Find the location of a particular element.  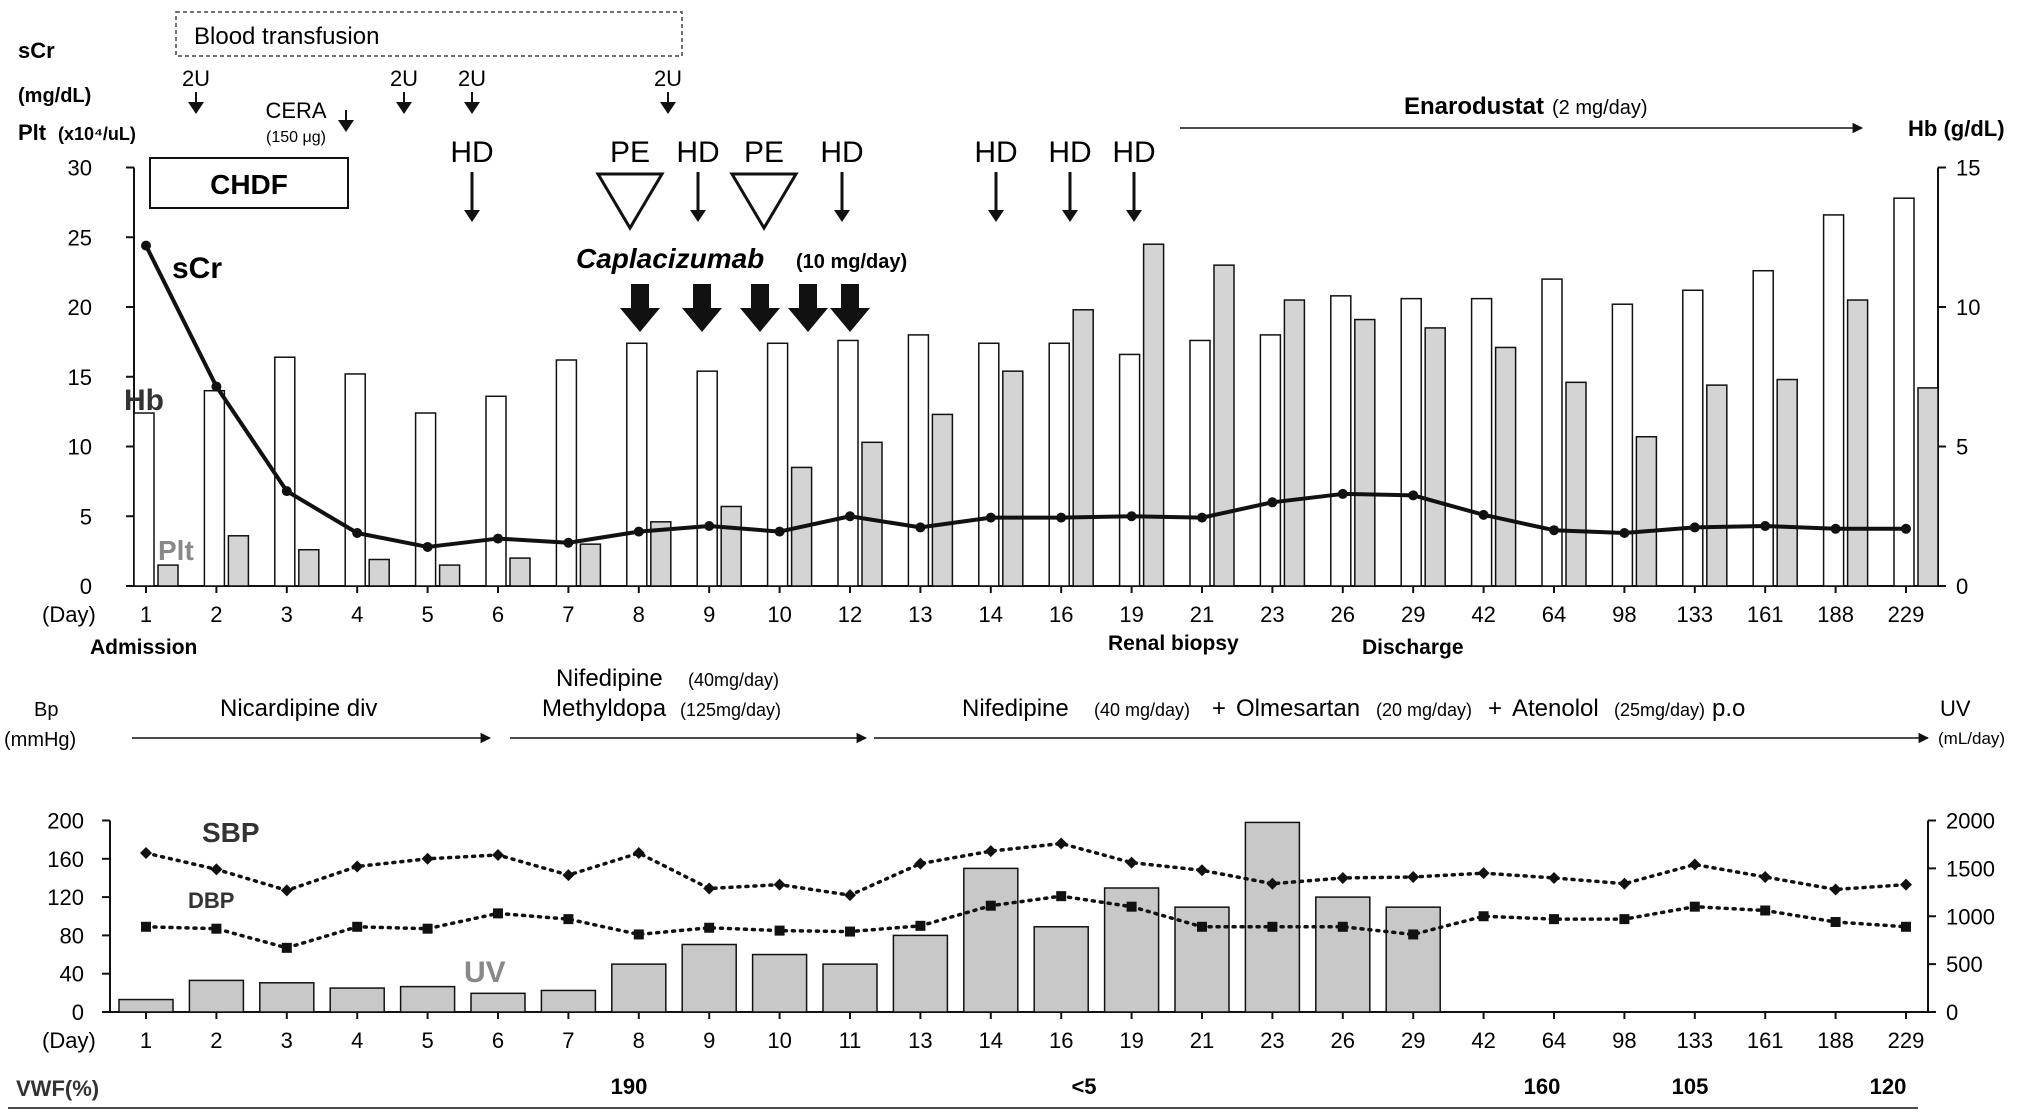

transfusion-2u-label: 2U is located at coordinates (472, 78).